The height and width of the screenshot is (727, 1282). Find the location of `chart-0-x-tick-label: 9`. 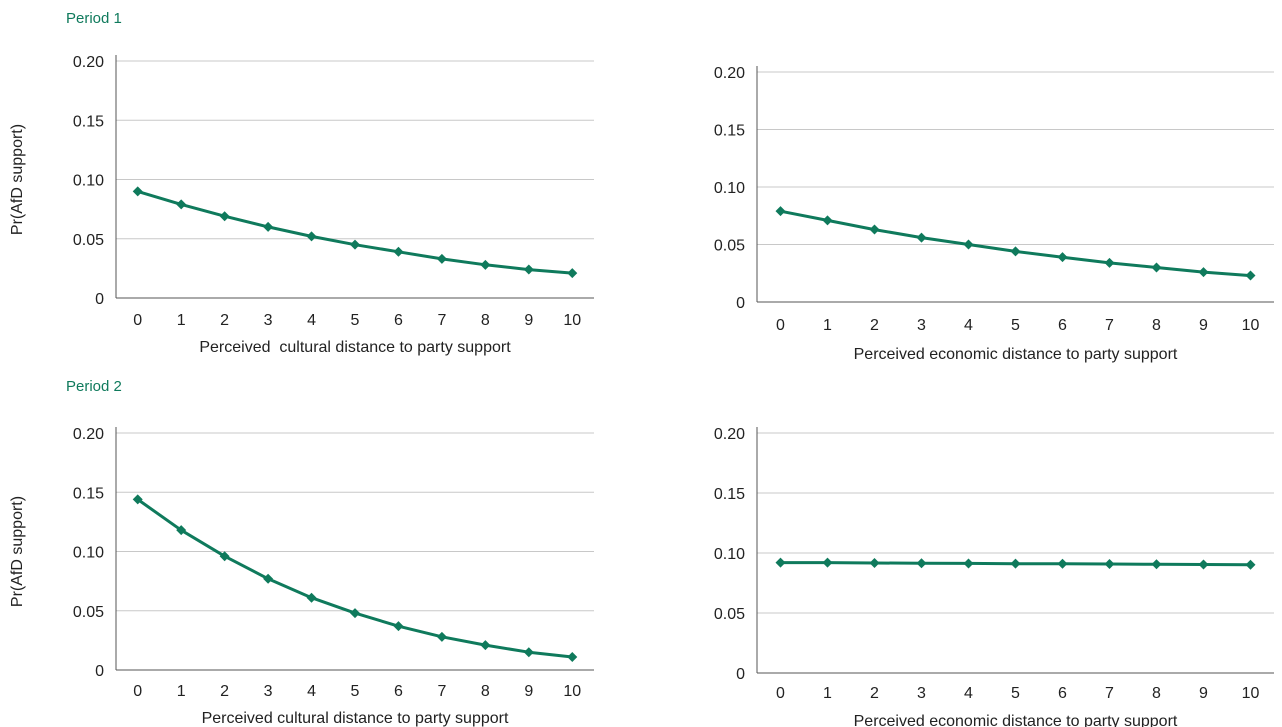

chart-0-x-tick-label: 9 is located at coordinates (528, 320).